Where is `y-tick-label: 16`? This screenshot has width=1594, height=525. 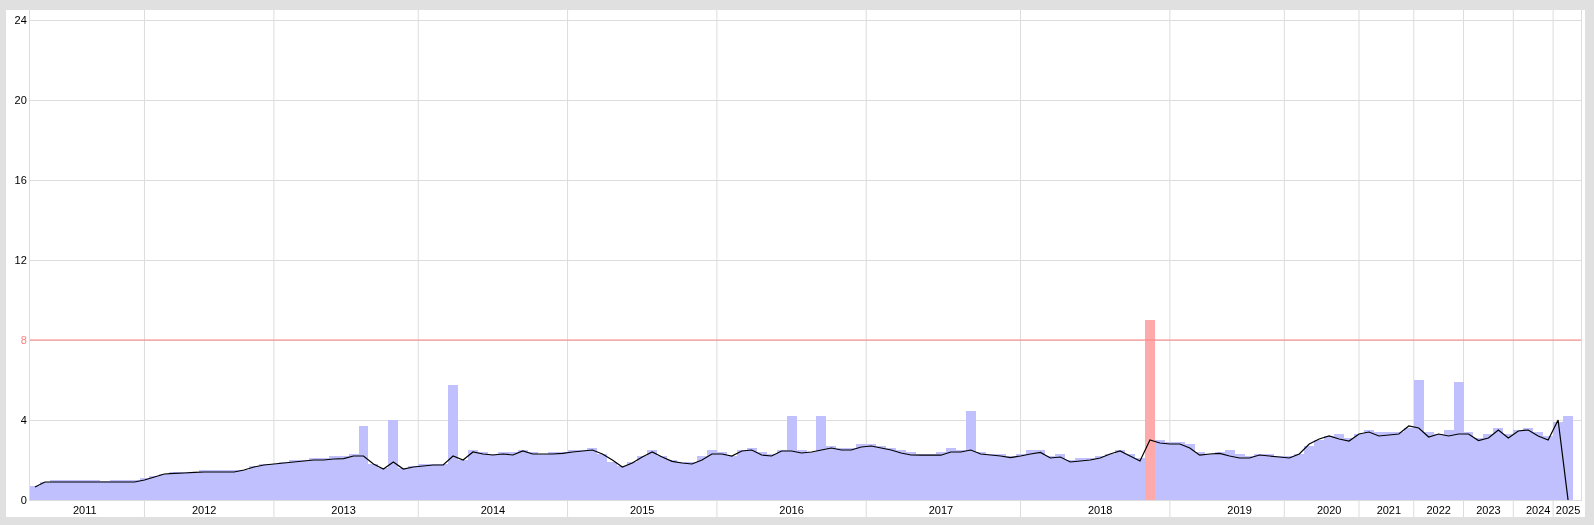 y-tick-label: 16 is located at coordinates (20, 179).